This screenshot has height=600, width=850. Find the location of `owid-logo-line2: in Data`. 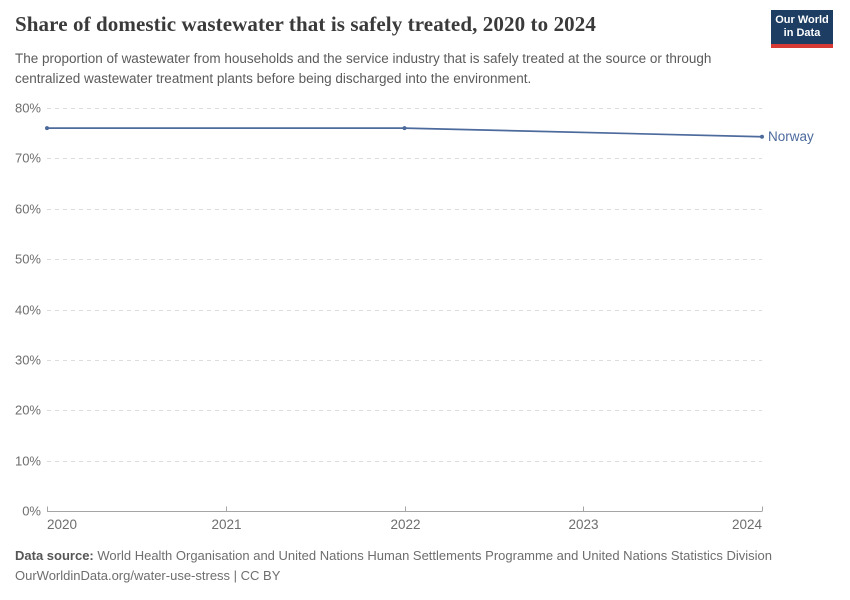

owid-logo-line2: in Data is located at coordinates (802, 33).